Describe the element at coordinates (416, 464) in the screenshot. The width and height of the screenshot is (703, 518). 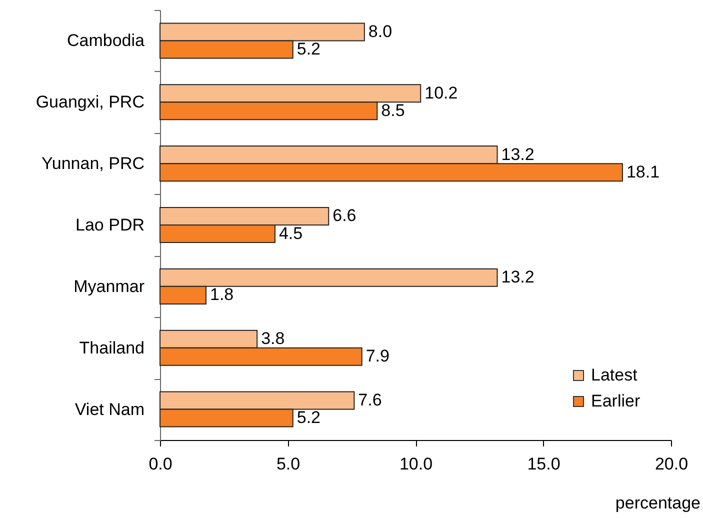
I see `x-tick-label: 10.0` at that location.